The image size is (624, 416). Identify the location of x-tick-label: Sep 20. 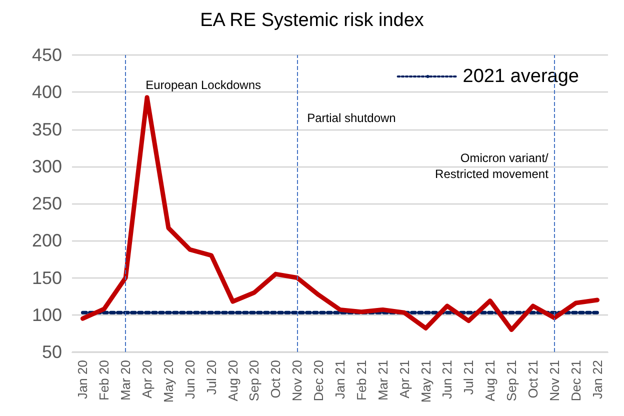
(254, 381).